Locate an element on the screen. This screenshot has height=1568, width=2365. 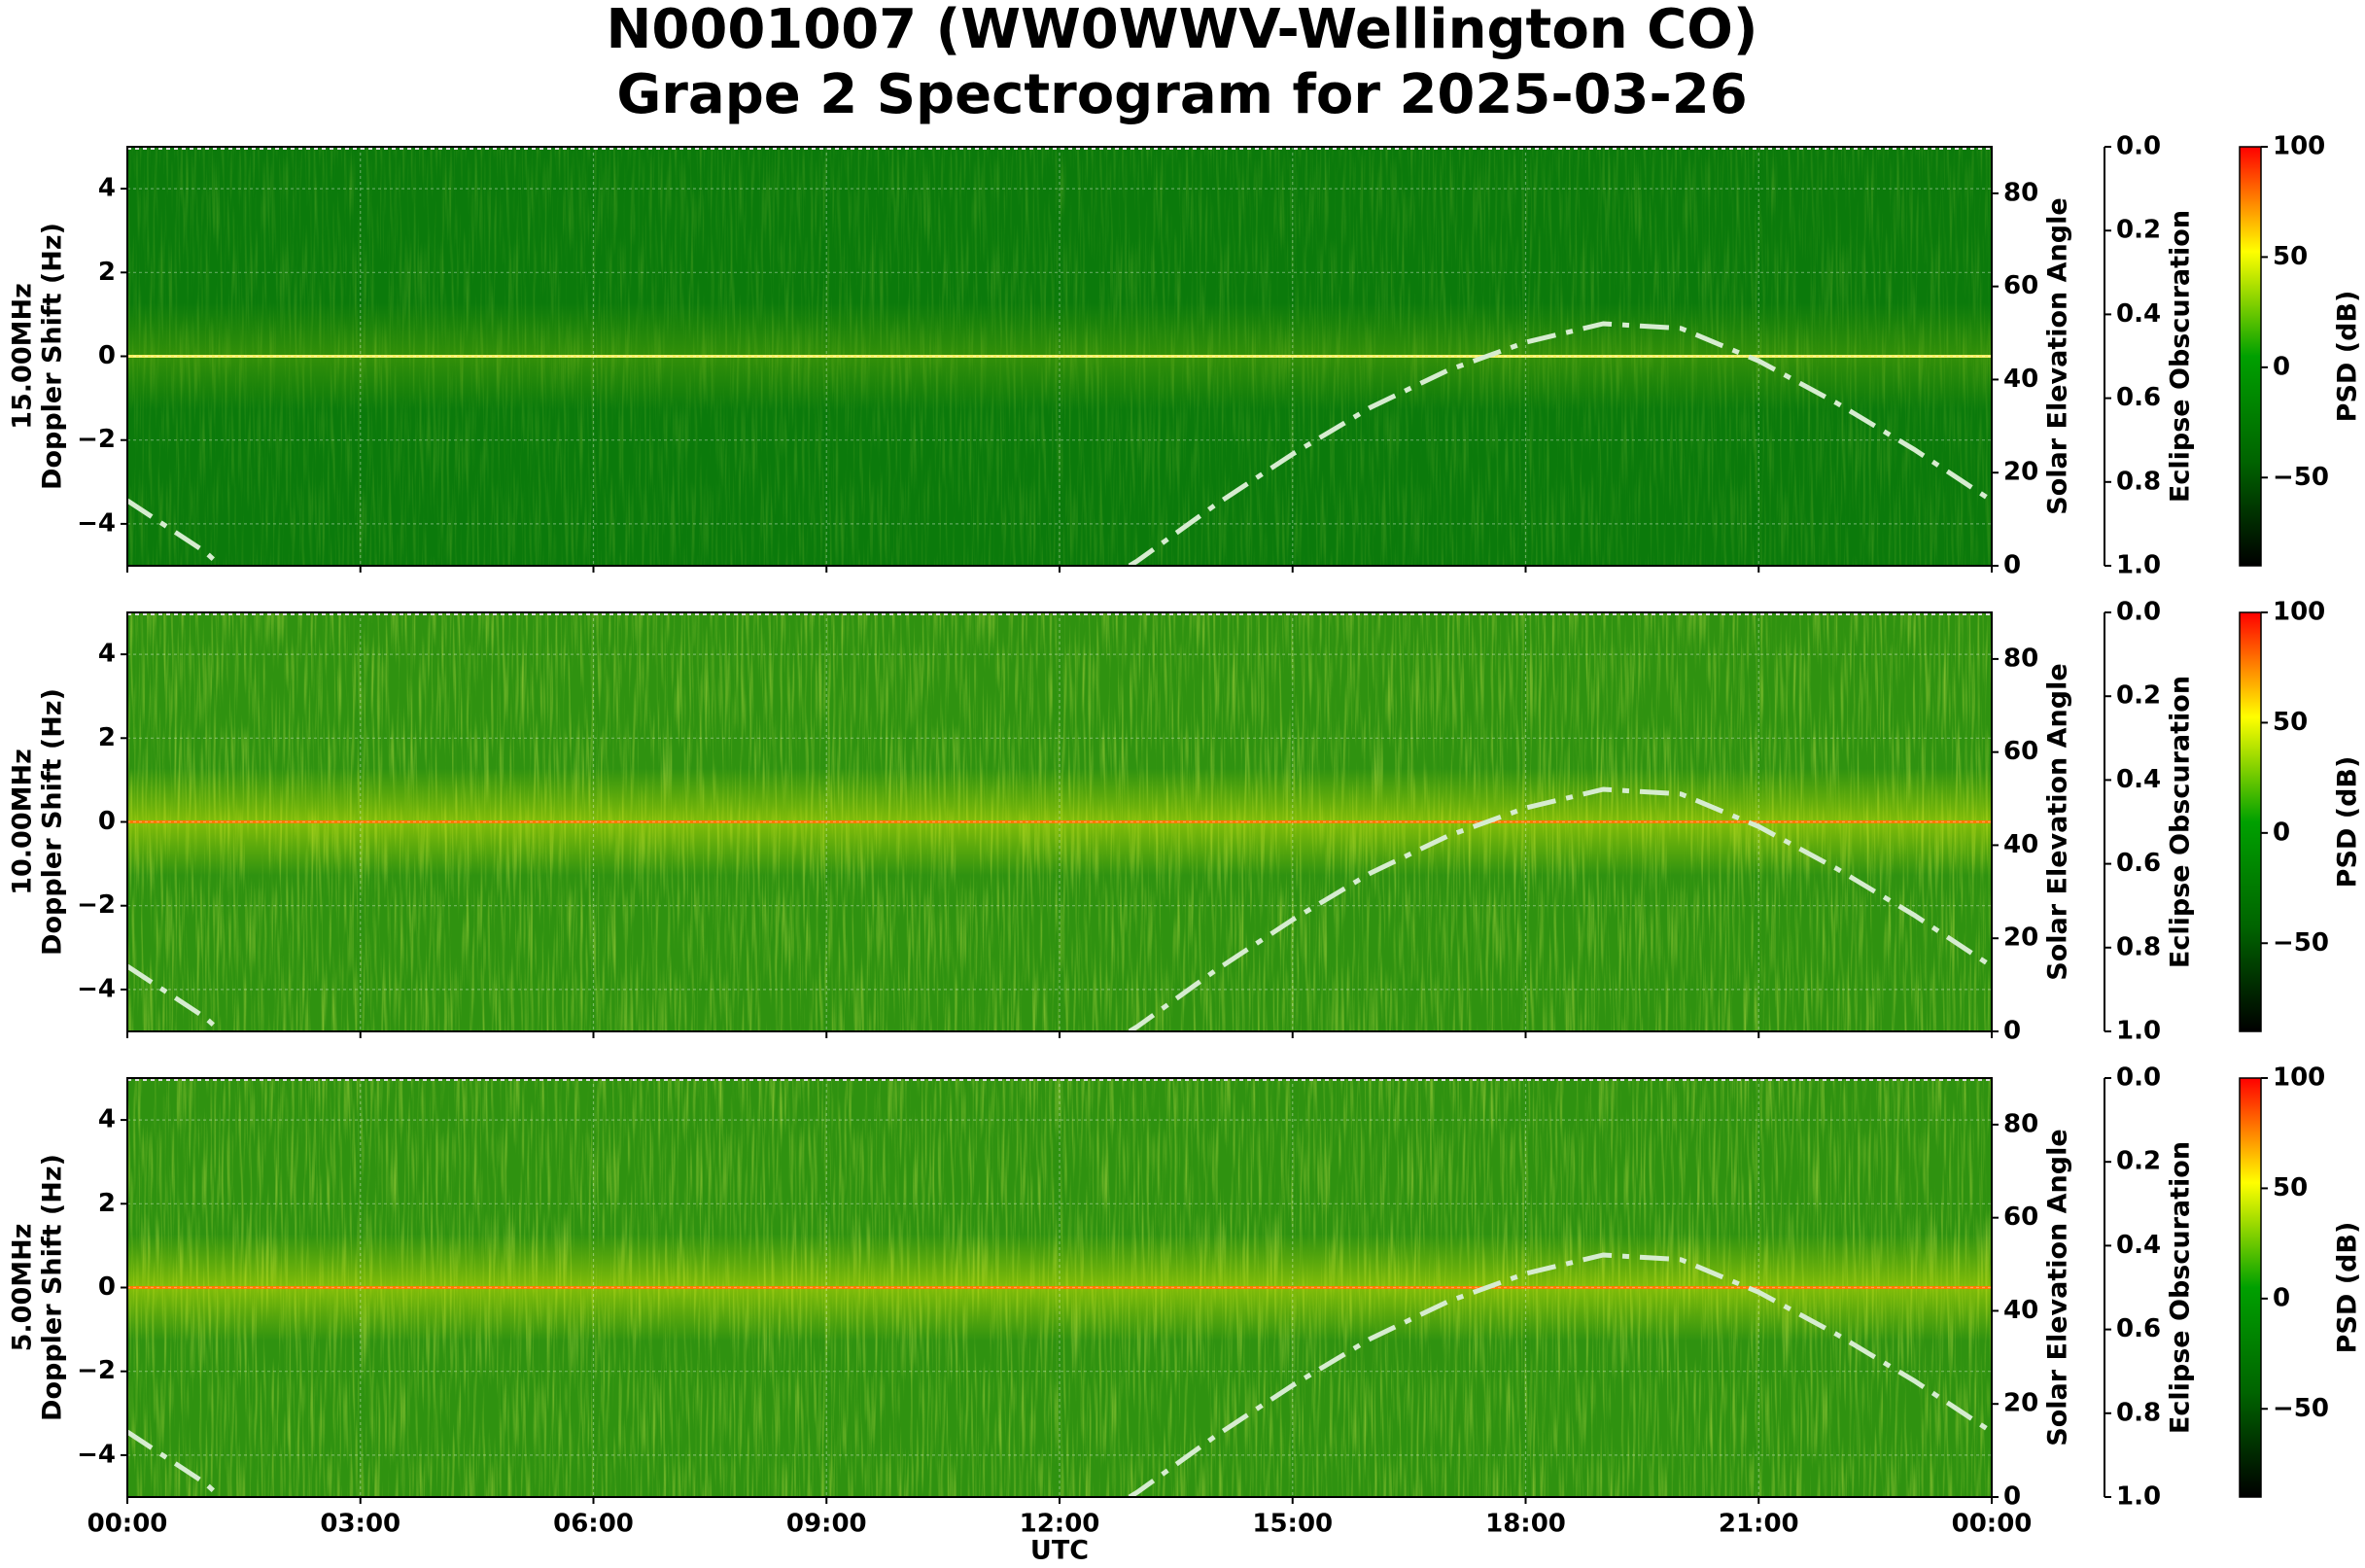
x-tick-label: 15:00 is located at coordinates (1292, 1524).